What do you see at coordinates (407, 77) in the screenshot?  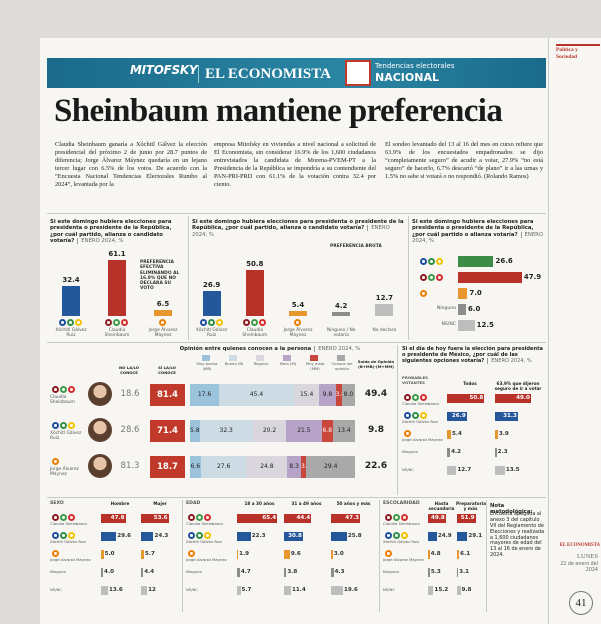 I see `banner-label-strong: NACIONAL` at bounding box center [407, 77].